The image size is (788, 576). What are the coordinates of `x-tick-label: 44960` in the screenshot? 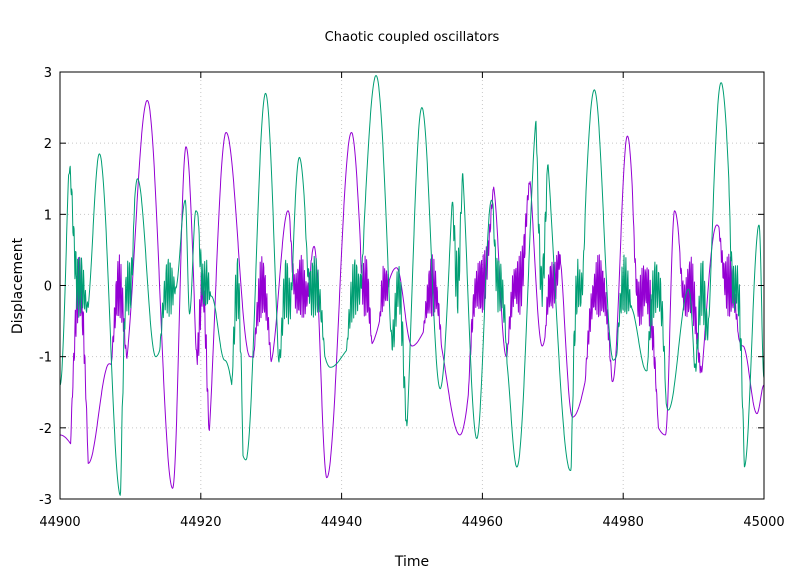 It's located at (482, 522).